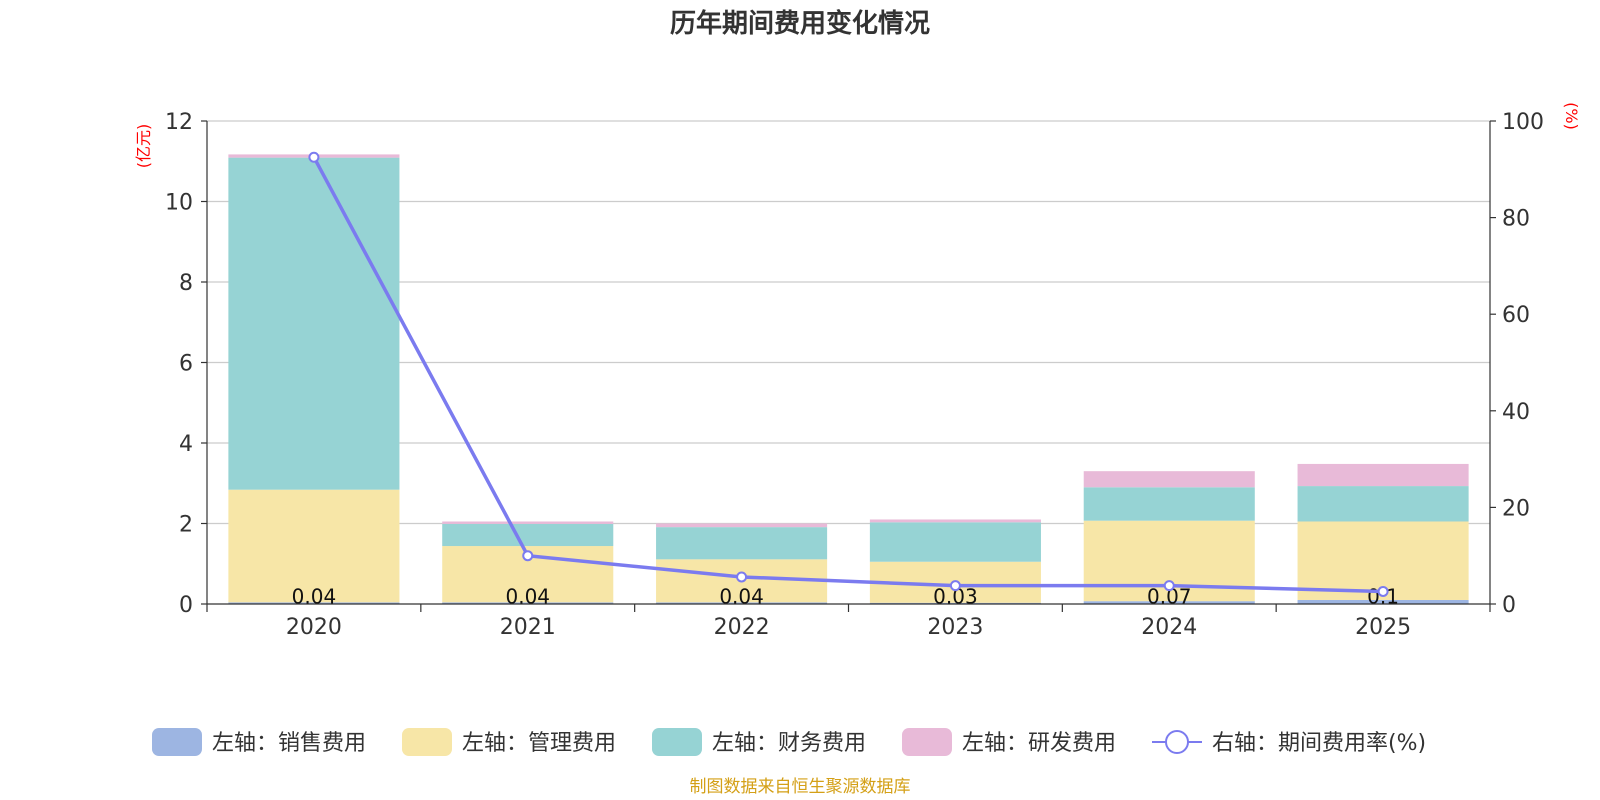 This screenshot has height=800, width=1600. I want to click on left-tick-label: 12, so click(179, 122).